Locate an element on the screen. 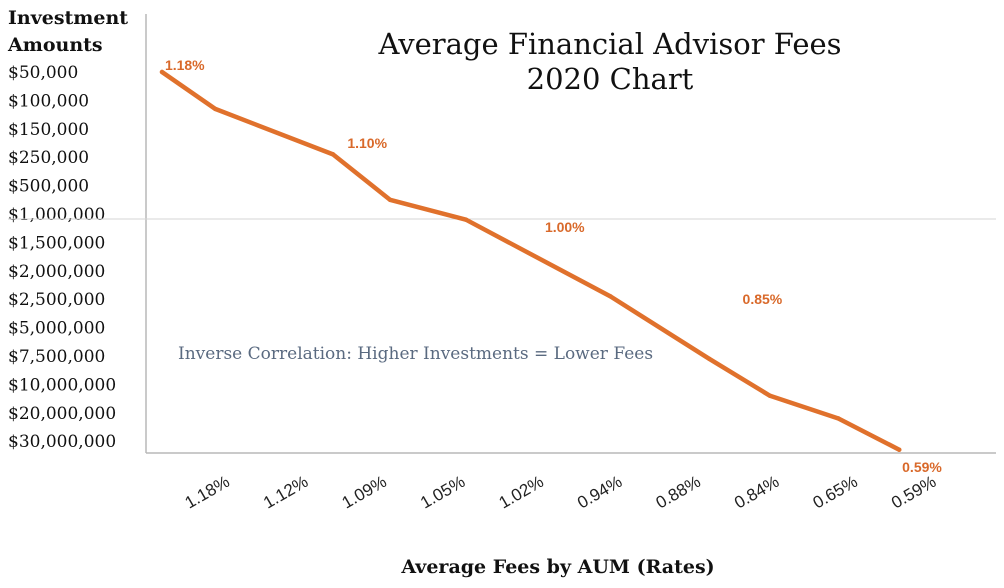  x-tick-label: 0.88% is located at coordinates (678, 492).